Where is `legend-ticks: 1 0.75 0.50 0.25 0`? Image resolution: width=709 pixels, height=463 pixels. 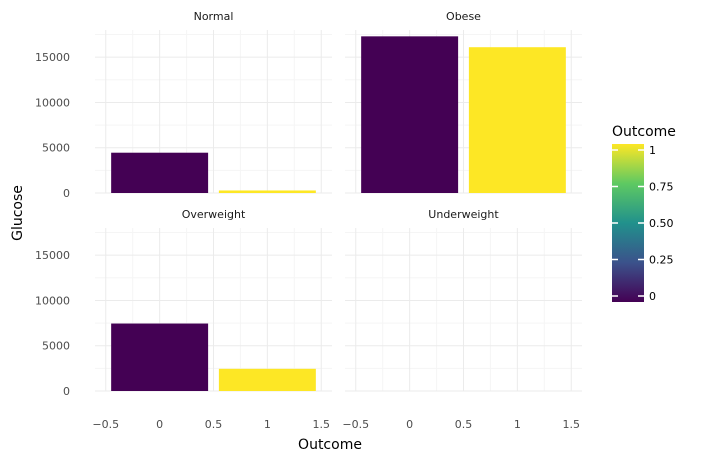 legend-ticks: 1 0.75 0.50 0.25 0 is located at coordinates (643, 223).